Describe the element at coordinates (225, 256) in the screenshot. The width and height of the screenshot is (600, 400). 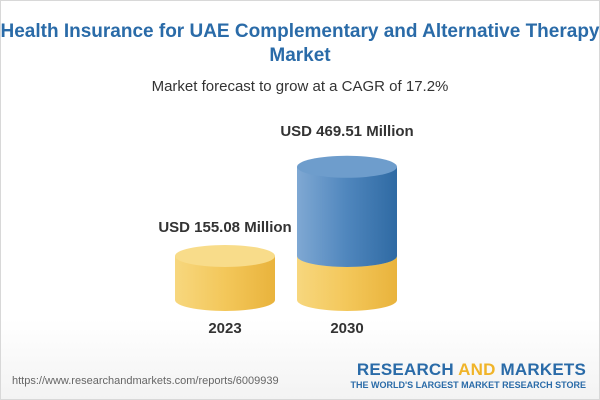
I see `bar-2023-base-top` at that location.